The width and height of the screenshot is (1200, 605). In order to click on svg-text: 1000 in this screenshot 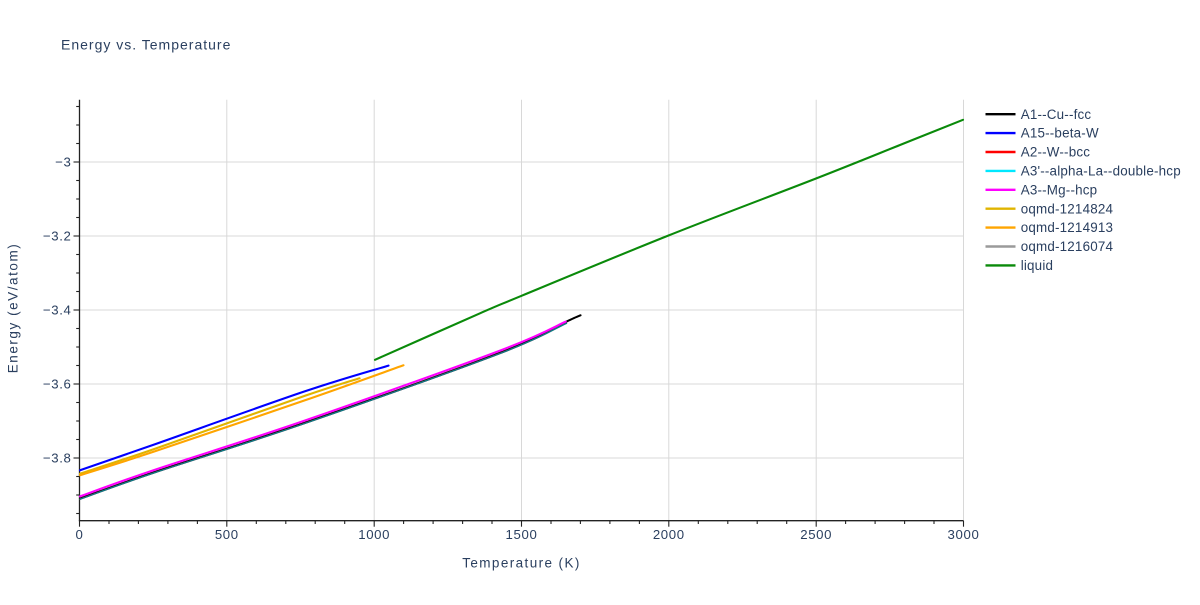, I will do `click(374, 534)`.